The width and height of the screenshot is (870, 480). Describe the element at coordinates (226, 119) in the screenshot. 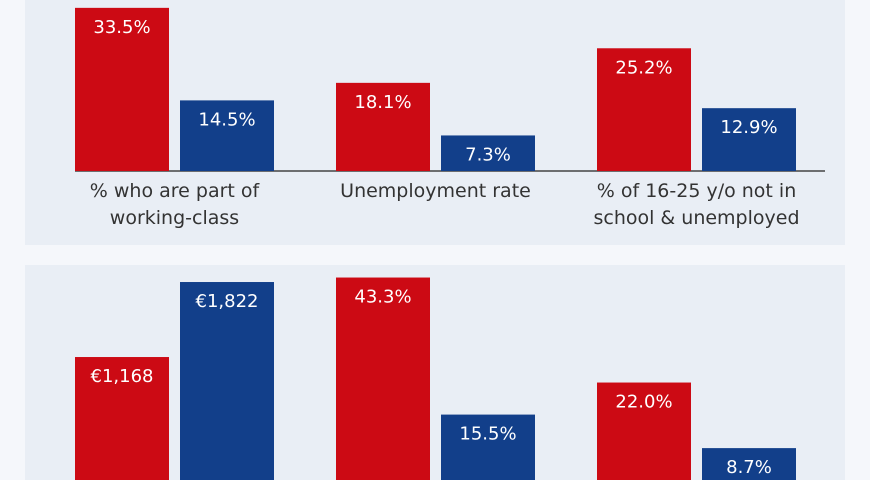

I see `value-label: 14.5%` at that location.